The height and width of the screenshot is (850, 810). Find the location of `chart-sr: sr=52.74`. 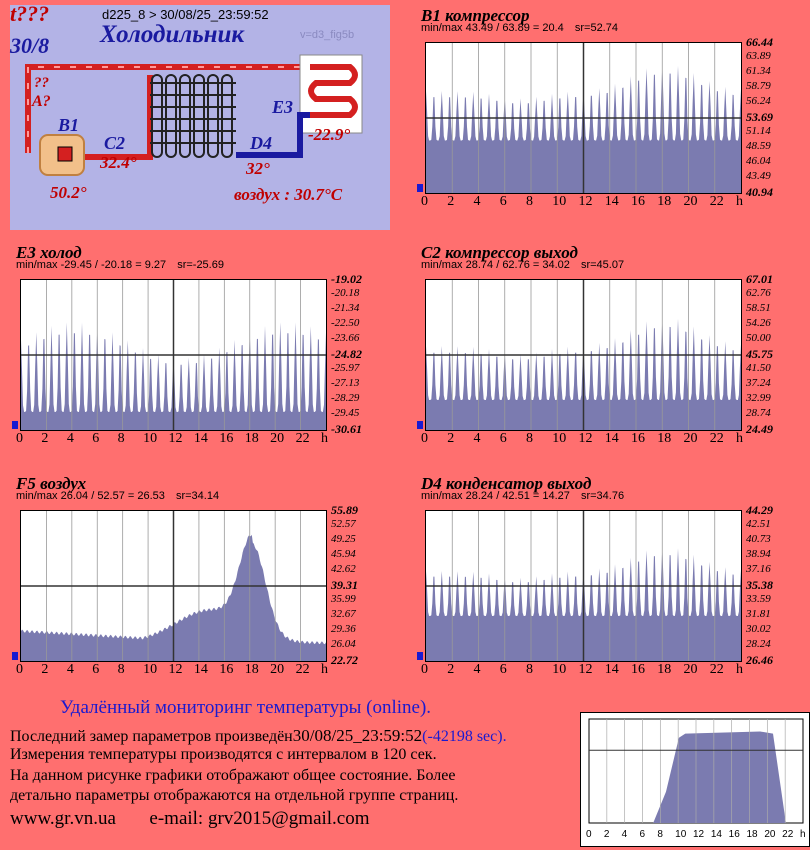

chart-sr: sr=52.74 is located at coordinates (596, 28).